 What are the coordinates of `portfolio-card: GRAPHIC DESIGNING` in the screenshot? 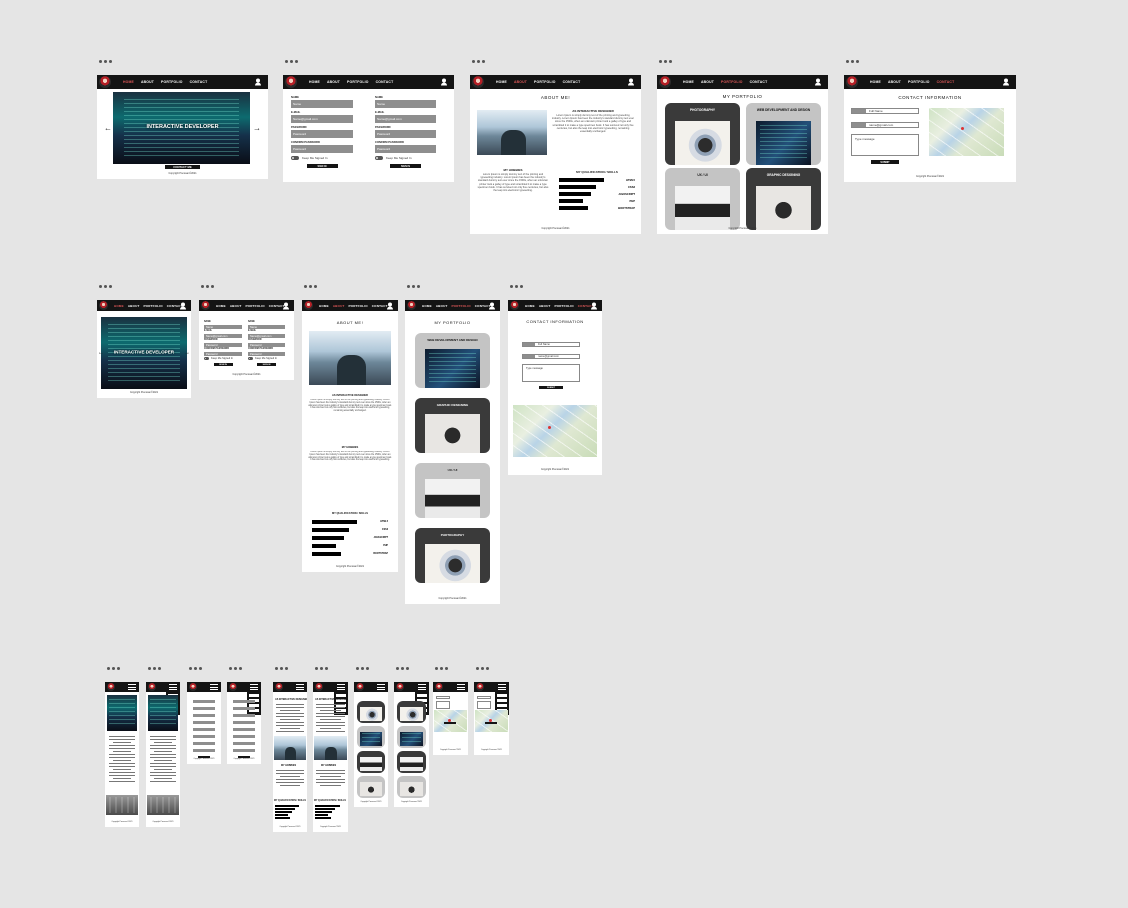 It's located at (783, 199).